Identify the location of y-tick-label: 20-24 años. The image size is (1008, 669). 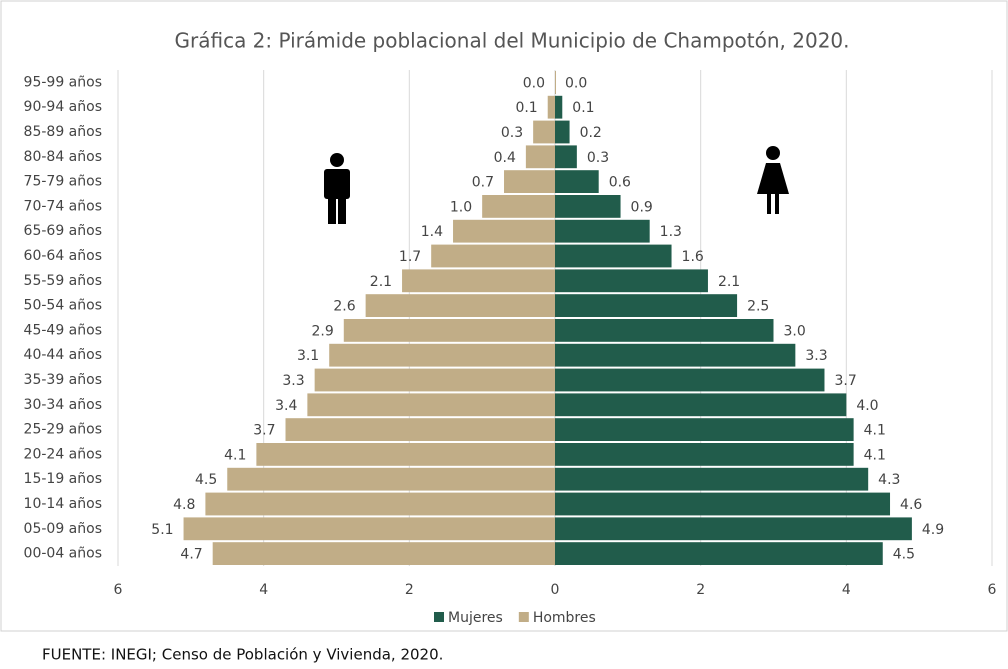
(63, 454).